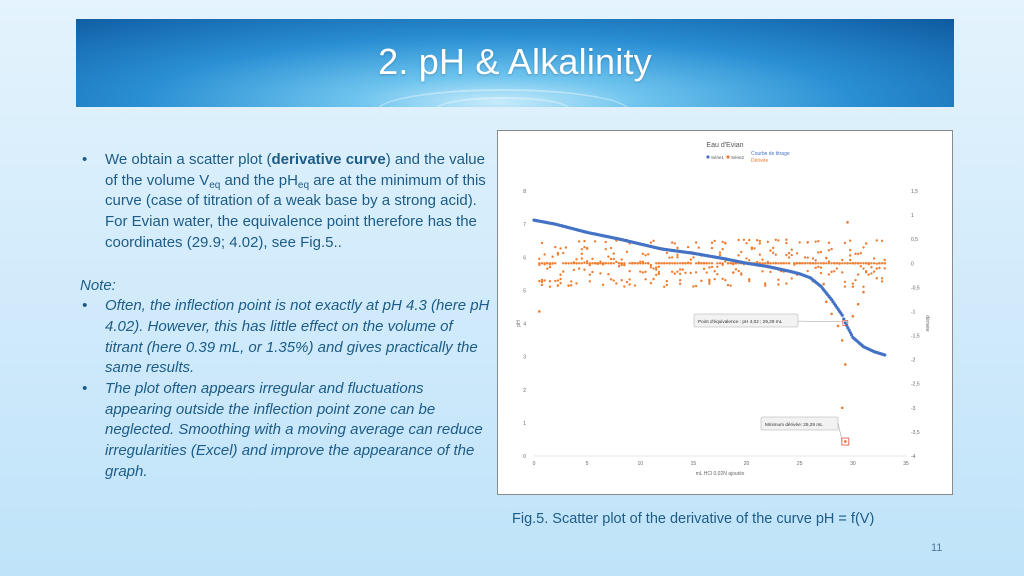 This screenshot has height=576, width=1024. I want to click on x-tick-label: 25, so click(800, 464).